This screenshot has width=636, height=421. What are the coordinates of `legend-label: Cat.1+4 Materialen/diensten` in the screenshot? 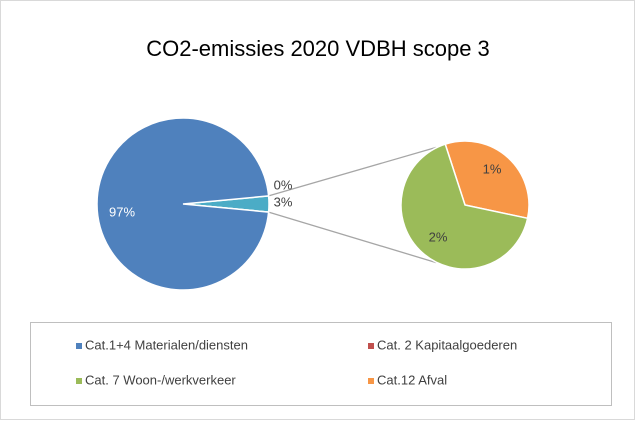 It's located at (166, 344).